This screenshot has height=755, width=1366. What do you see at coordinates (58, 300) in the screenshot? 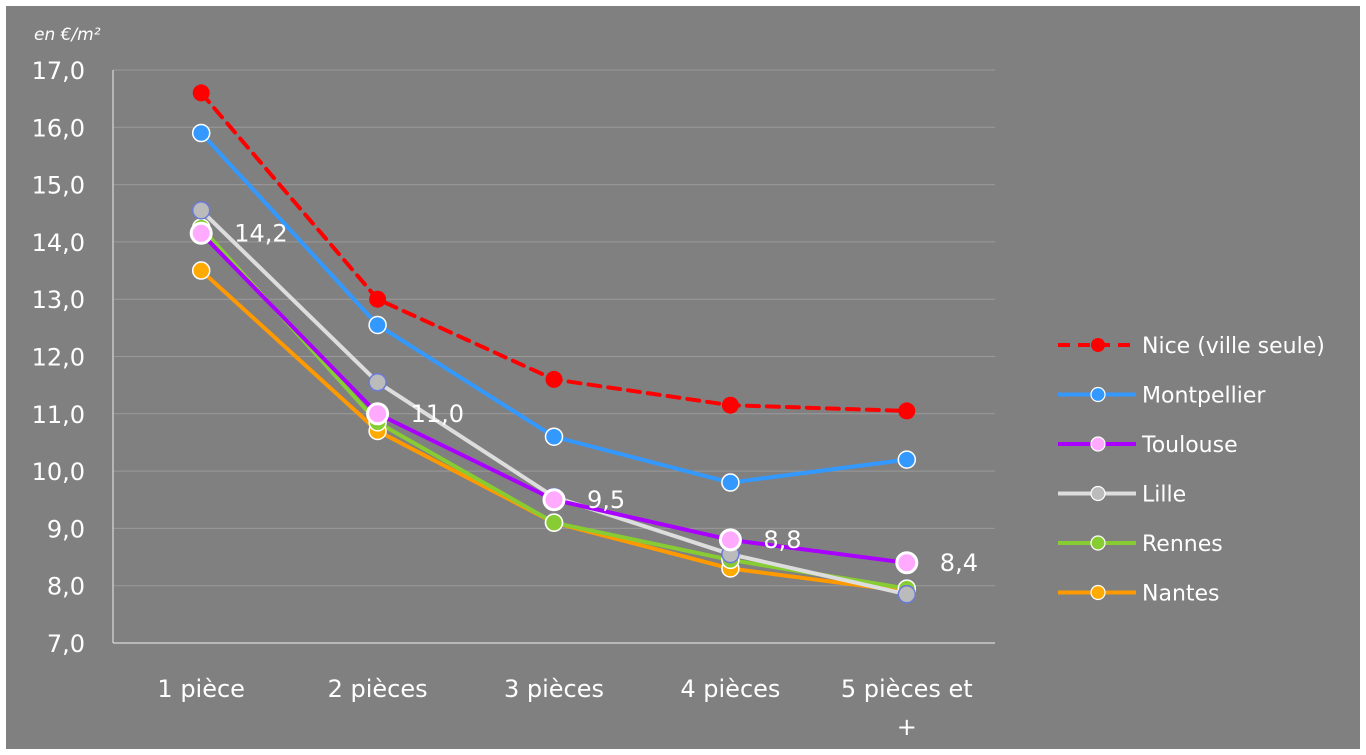
I see `y-tick-label: 13,0` at bounding box center [58, 300].